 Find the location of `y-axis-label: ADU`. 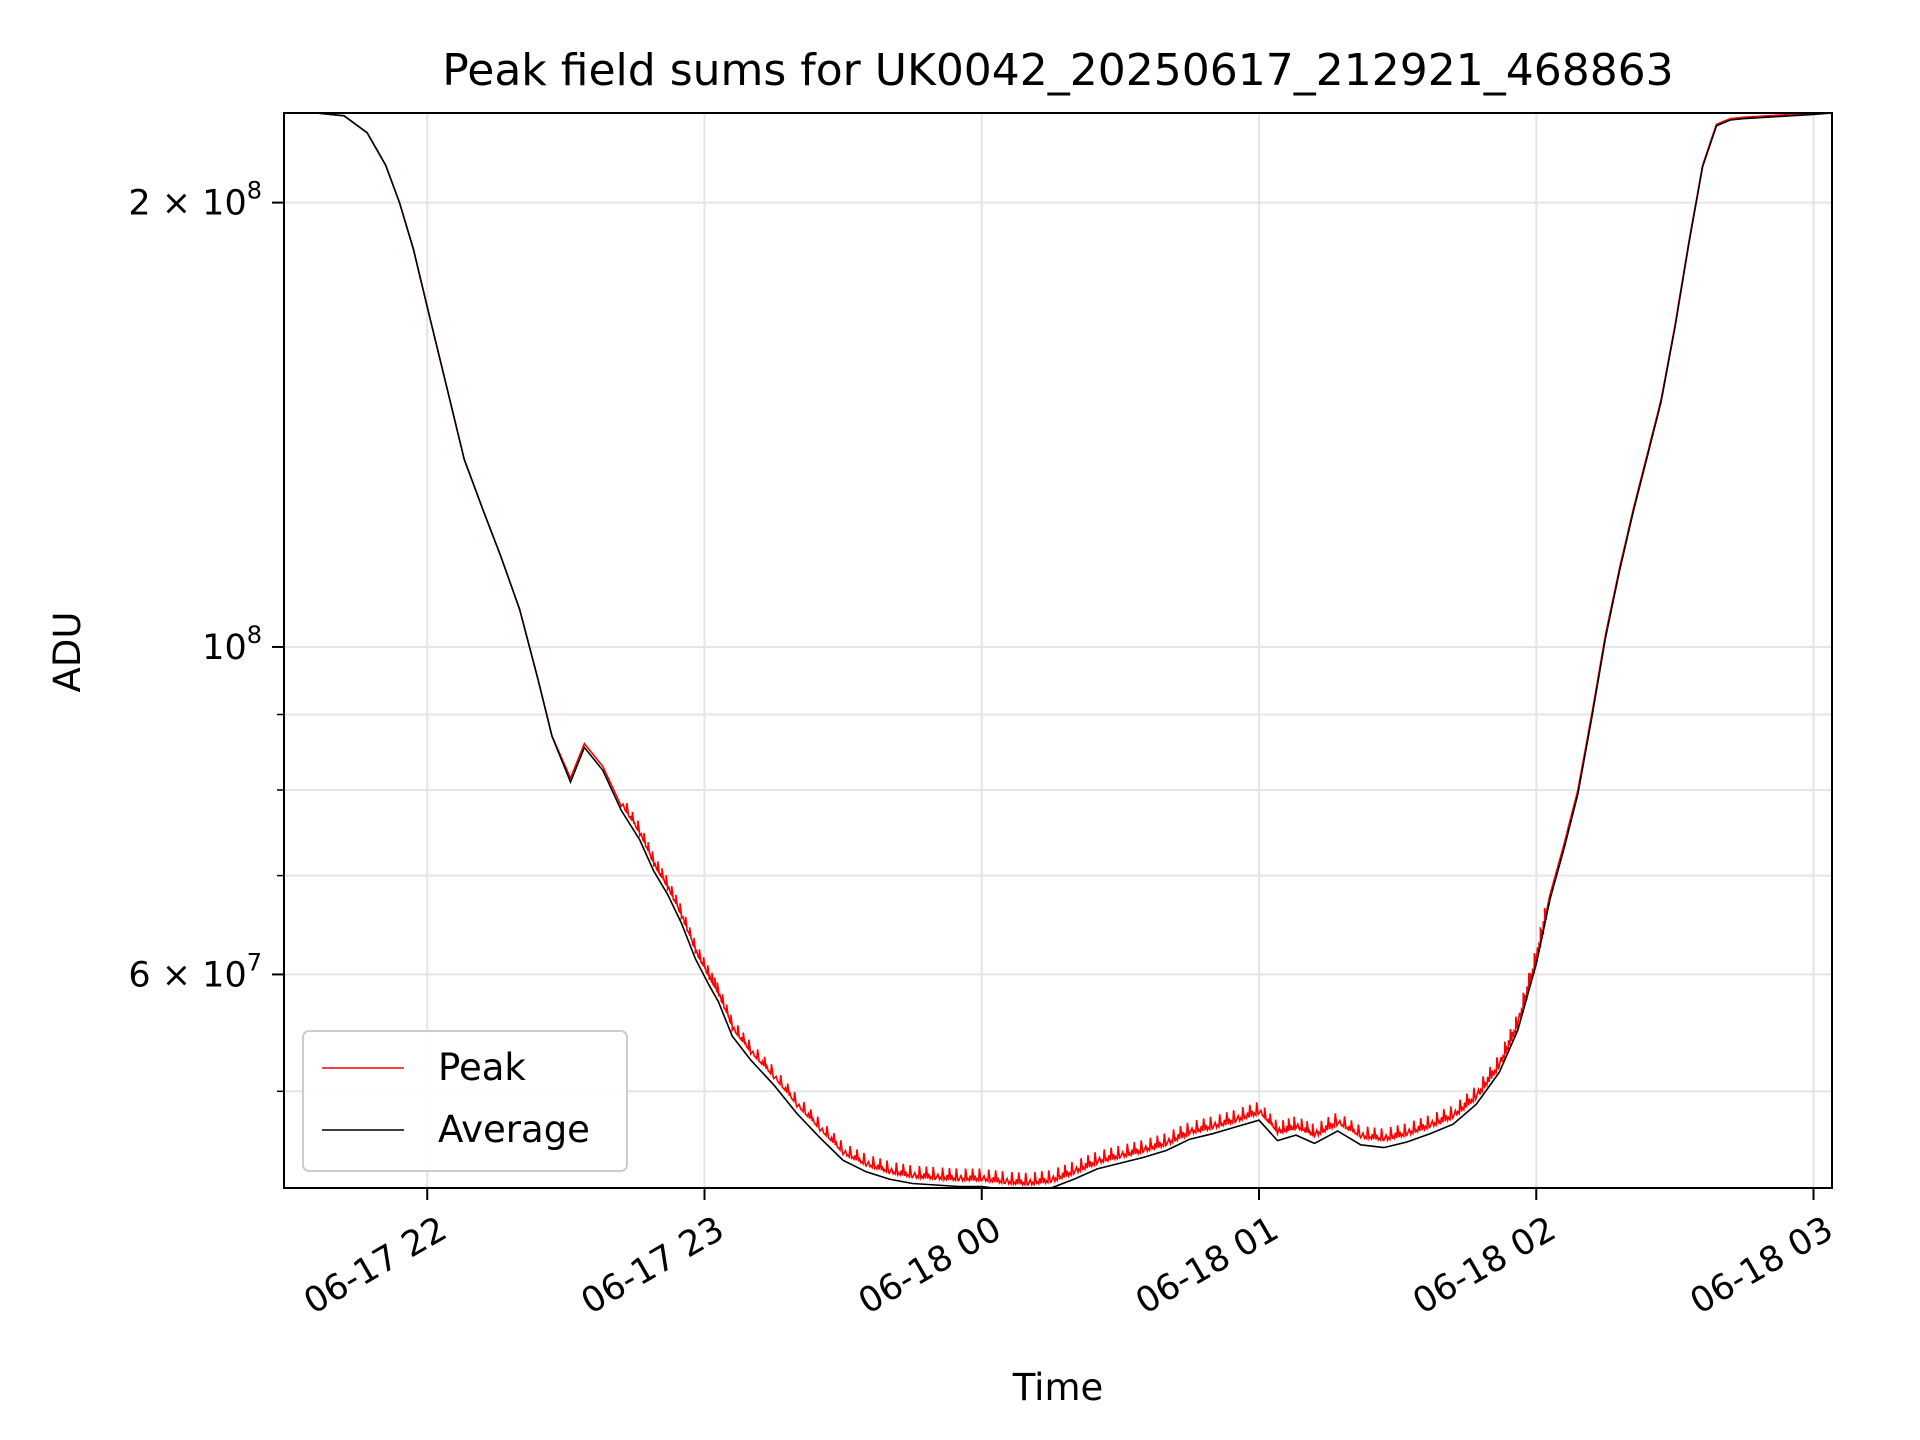

y-axis-label: ADU is located at coordinates (67, 652).